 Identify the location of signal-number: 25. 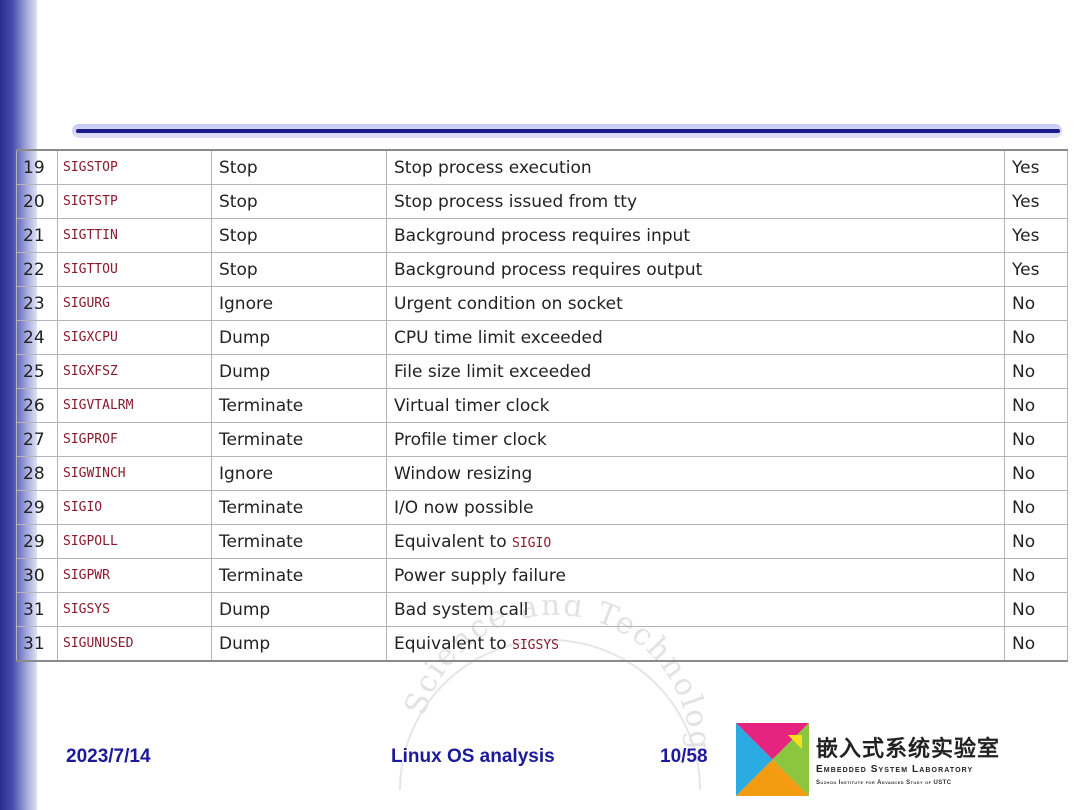
(37, 371).